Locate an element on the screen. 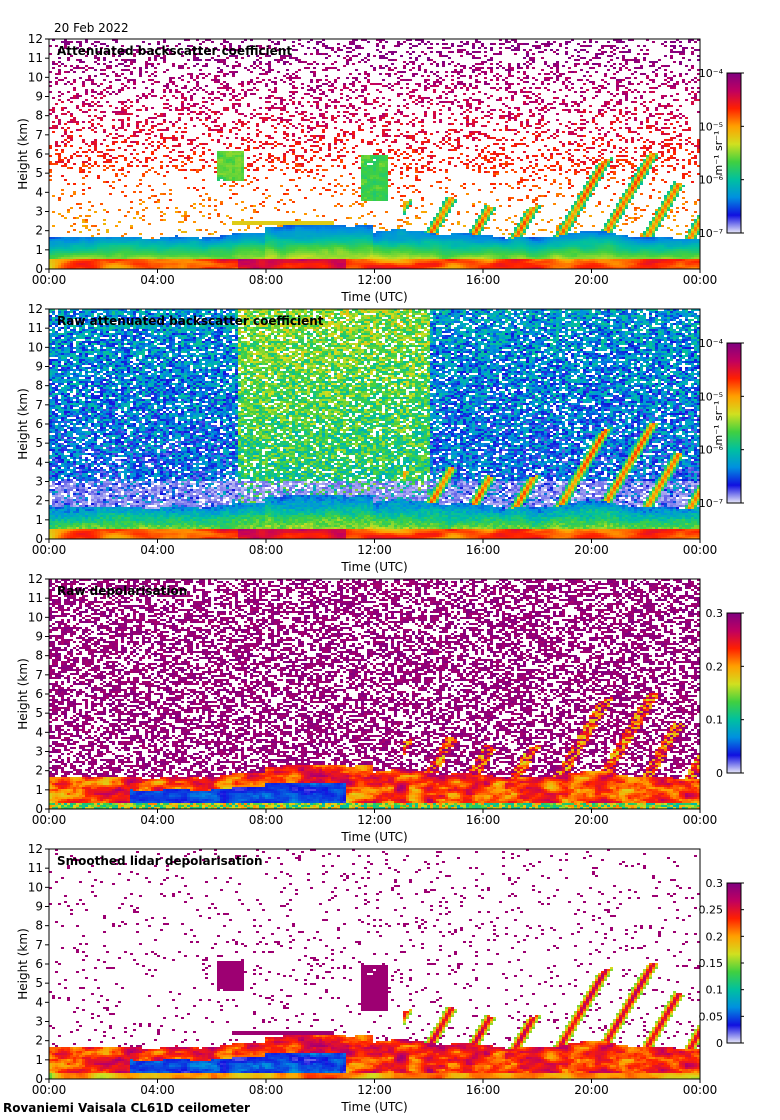  colorbar-tick-label: 0.15 is located at coordinates (711, 963).